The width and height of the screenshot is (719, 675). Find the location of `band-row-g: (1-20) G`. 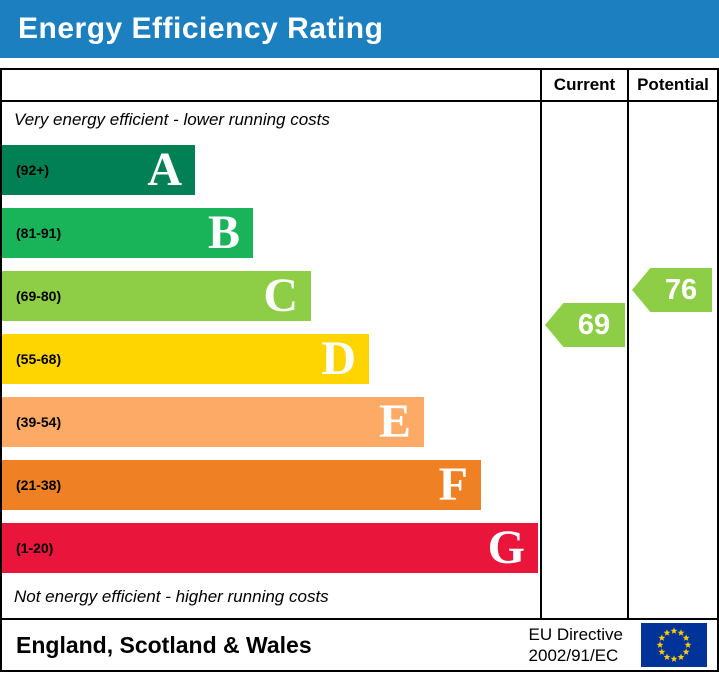

band-row-g: (1-20) G is located at coordinates (271, 547).